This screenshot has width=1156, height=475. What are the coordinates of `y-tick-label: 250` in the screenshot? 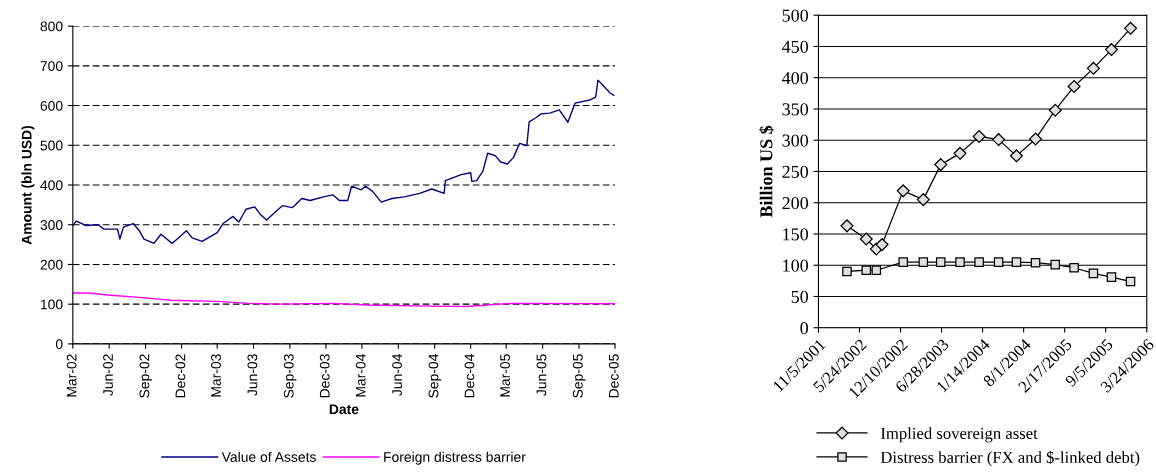 It's located at (795, 171).